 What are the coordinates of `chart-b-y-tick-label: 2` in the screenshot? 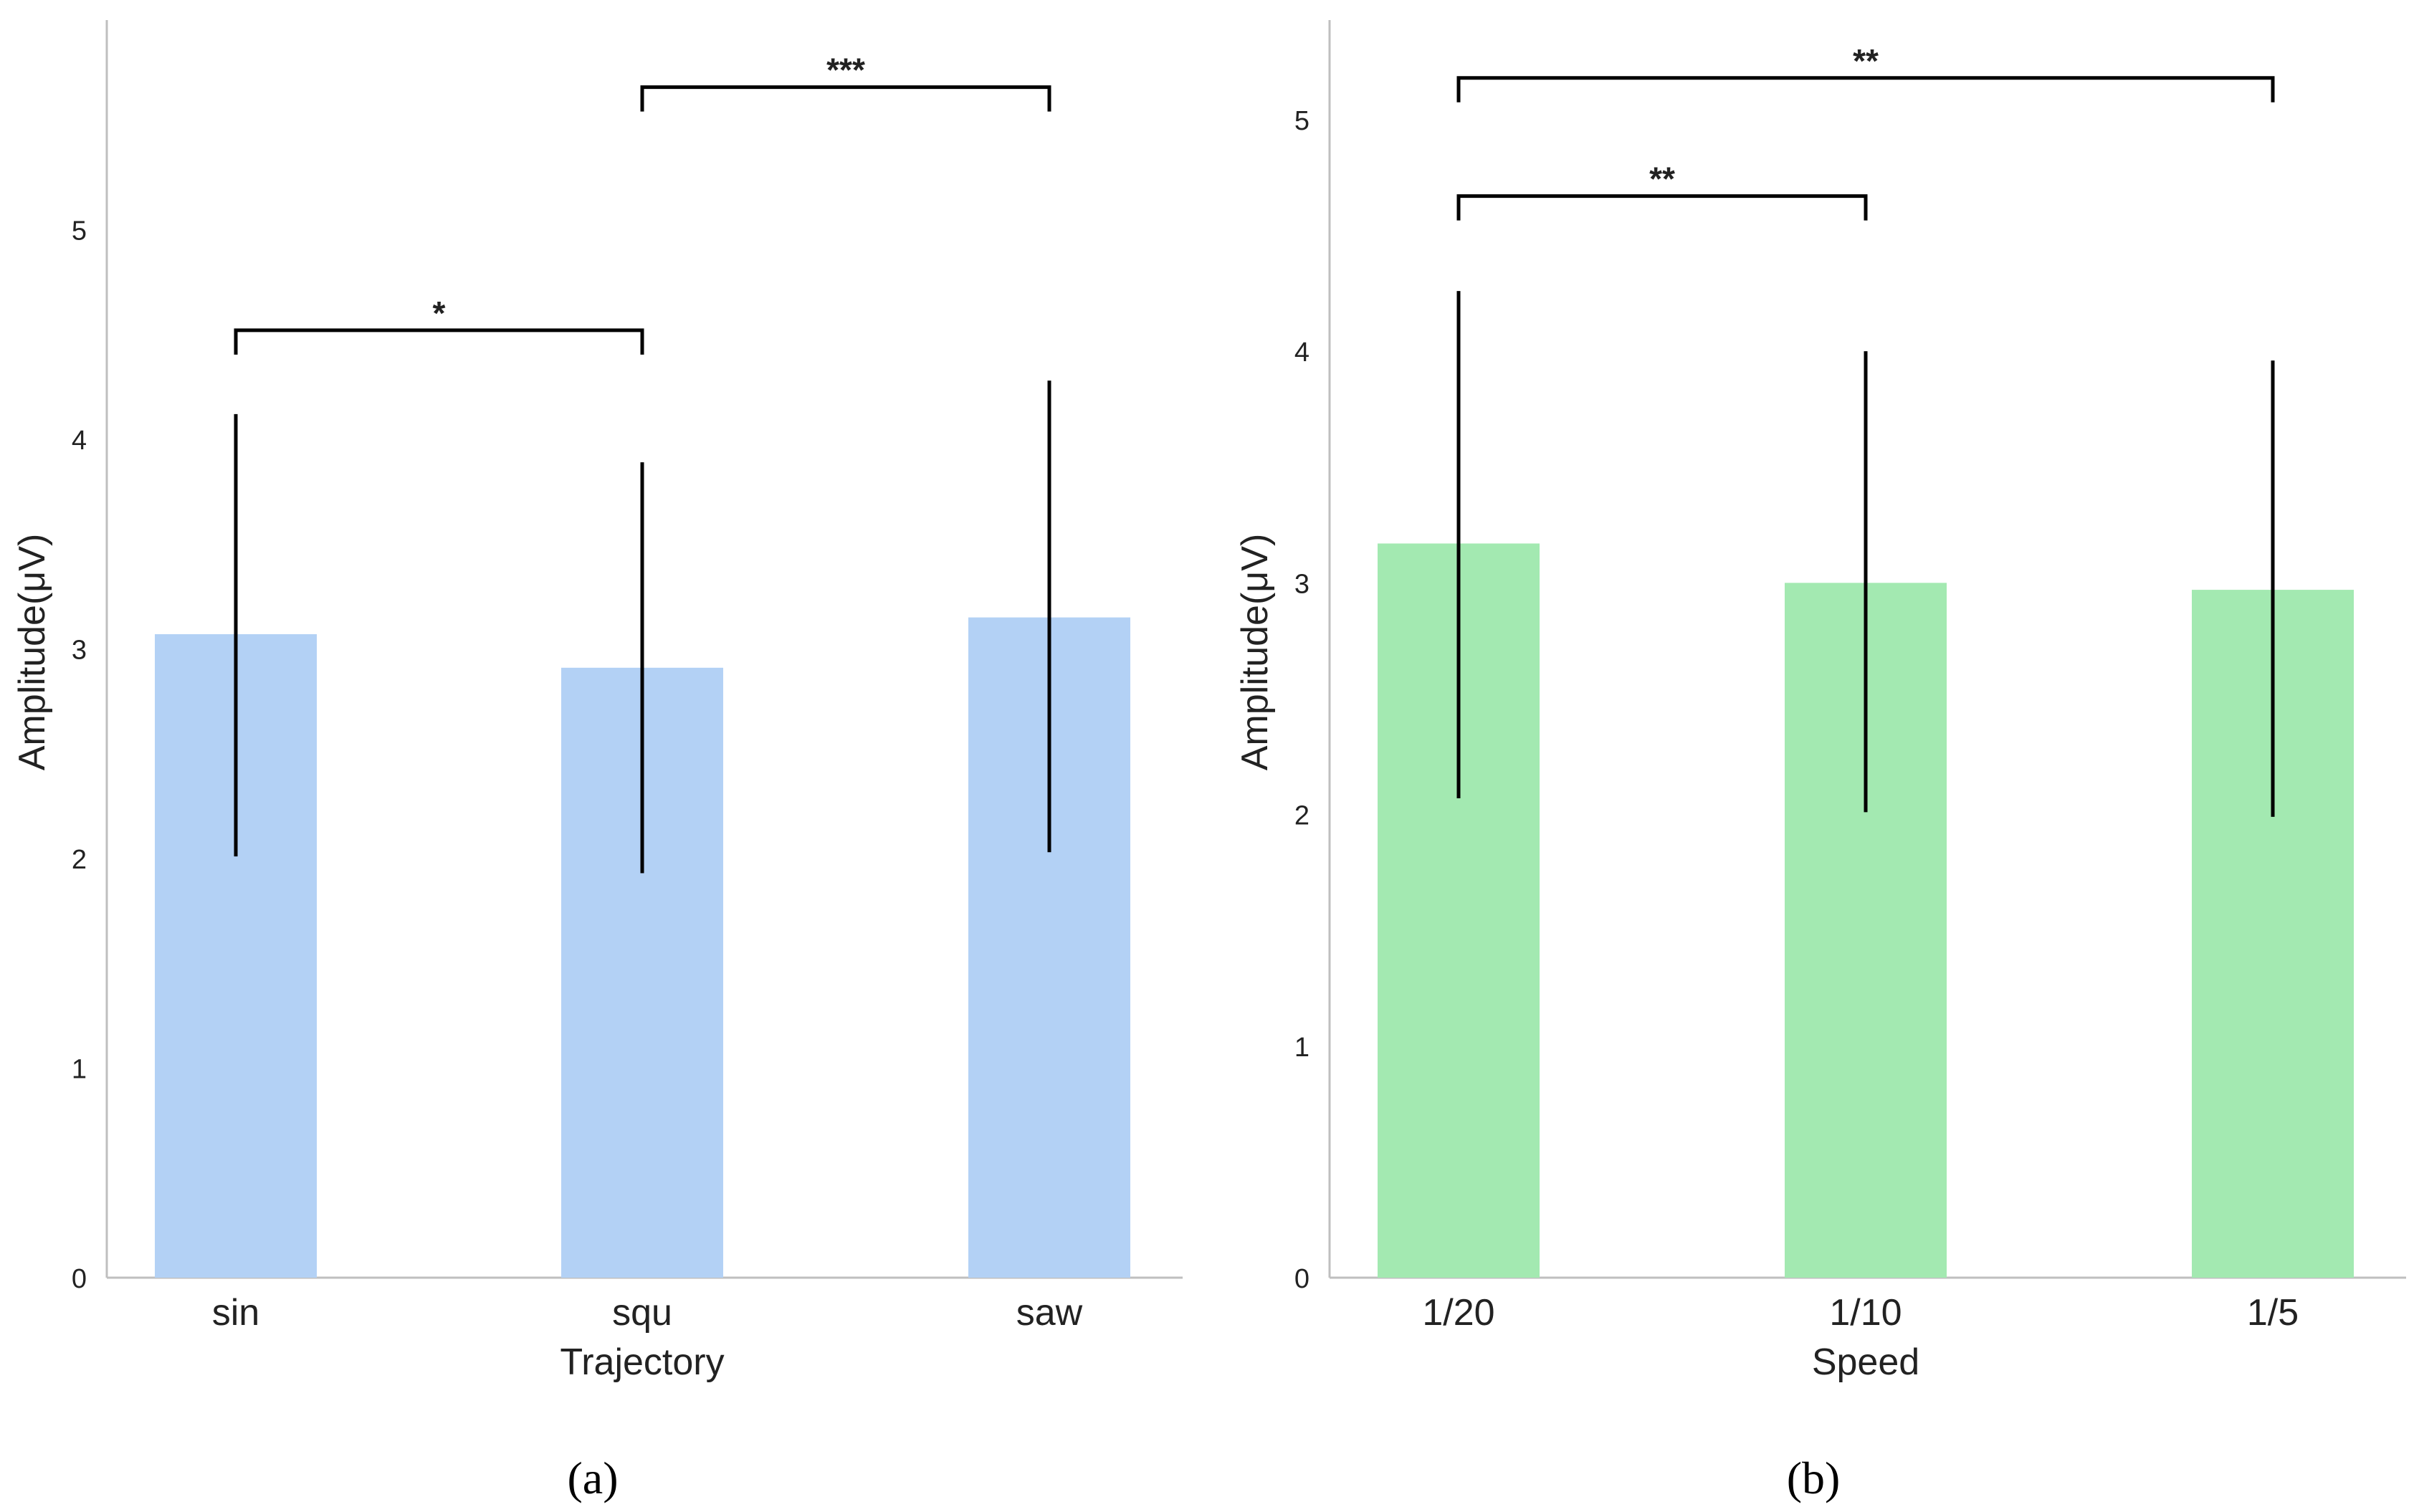 It's located at (1301, 816).